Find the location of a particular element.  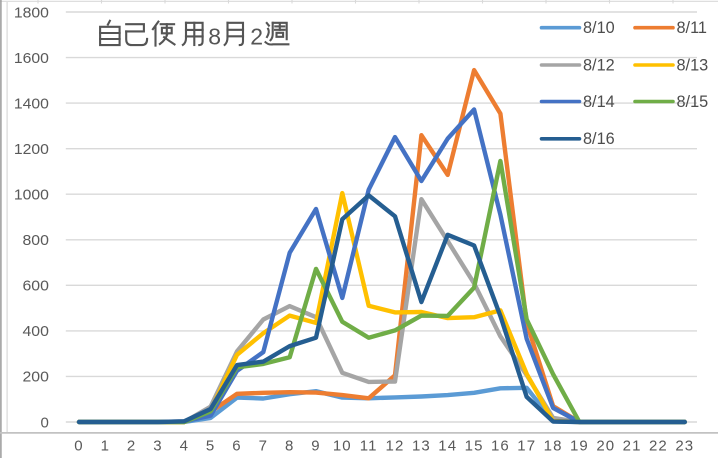

svg-text: 8/14 is located at coordinates (599, 102).